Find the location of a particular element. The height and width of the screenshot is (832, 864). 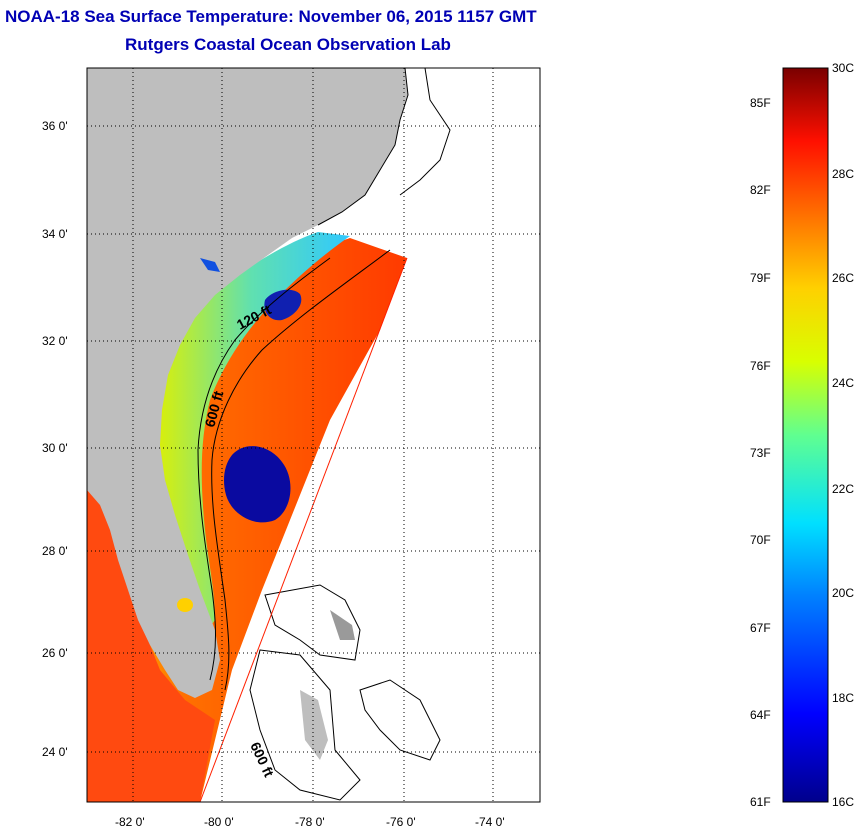

sst-shelf-water is located at coordinates (251, 436).